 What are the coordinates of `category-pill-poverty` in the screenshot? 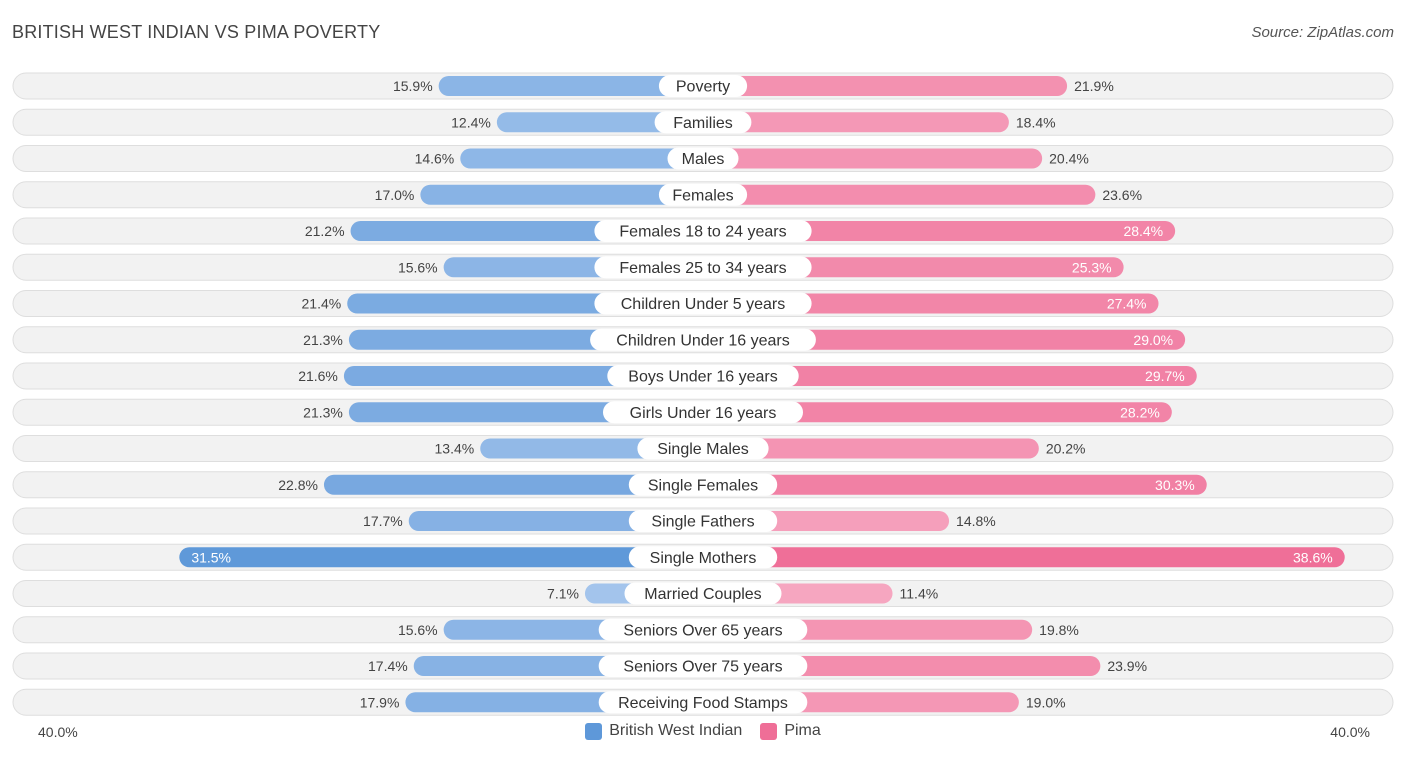 It's located at (703, 86).